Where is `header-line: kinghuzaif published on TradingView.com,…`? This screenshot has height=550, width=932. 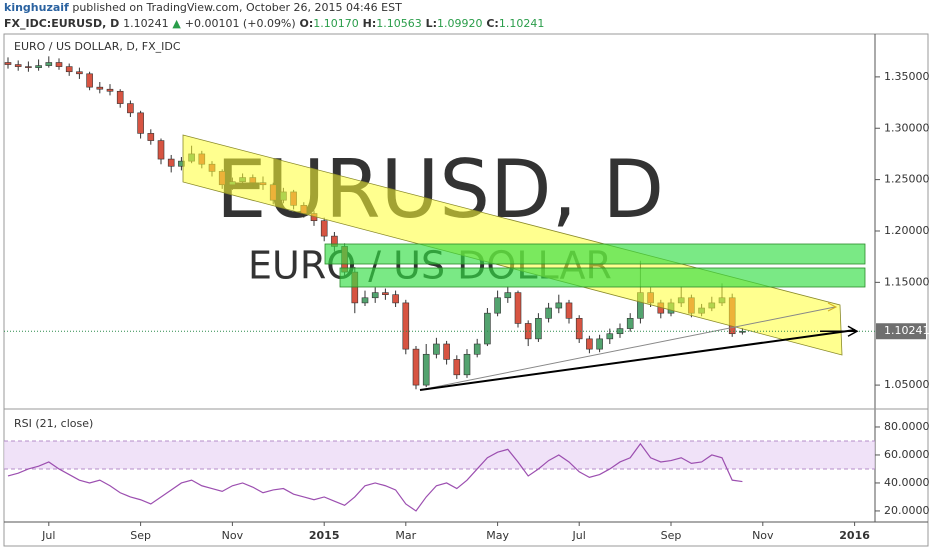
header-line: kinghuzaif published on TradingView.com,… is located at coordinates (203, 7).